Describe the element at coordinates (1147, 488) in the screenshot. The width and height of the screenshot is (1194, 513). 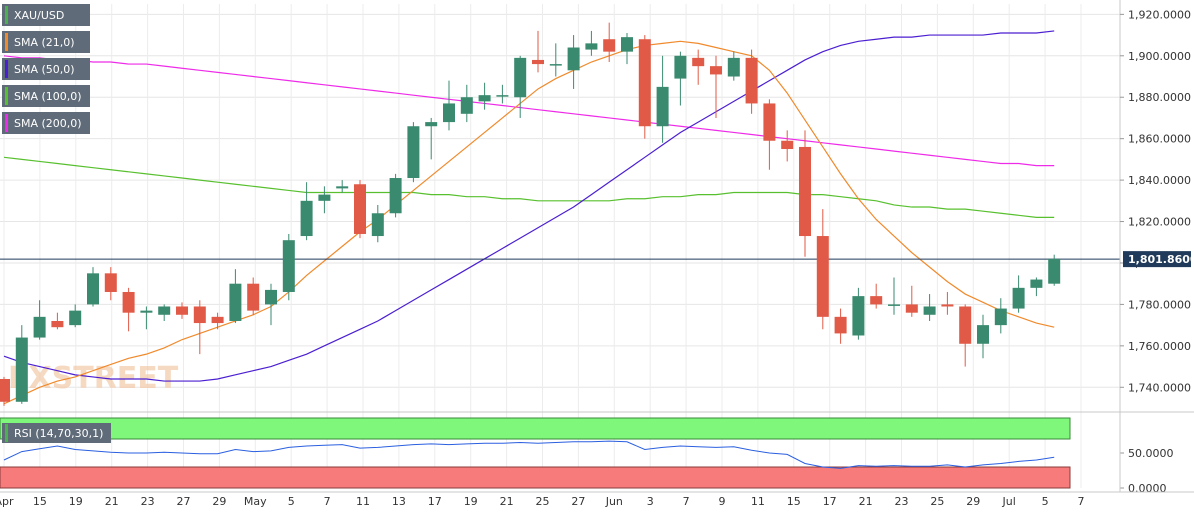
I see `rsi-tick-label: 0.0000` at that location.